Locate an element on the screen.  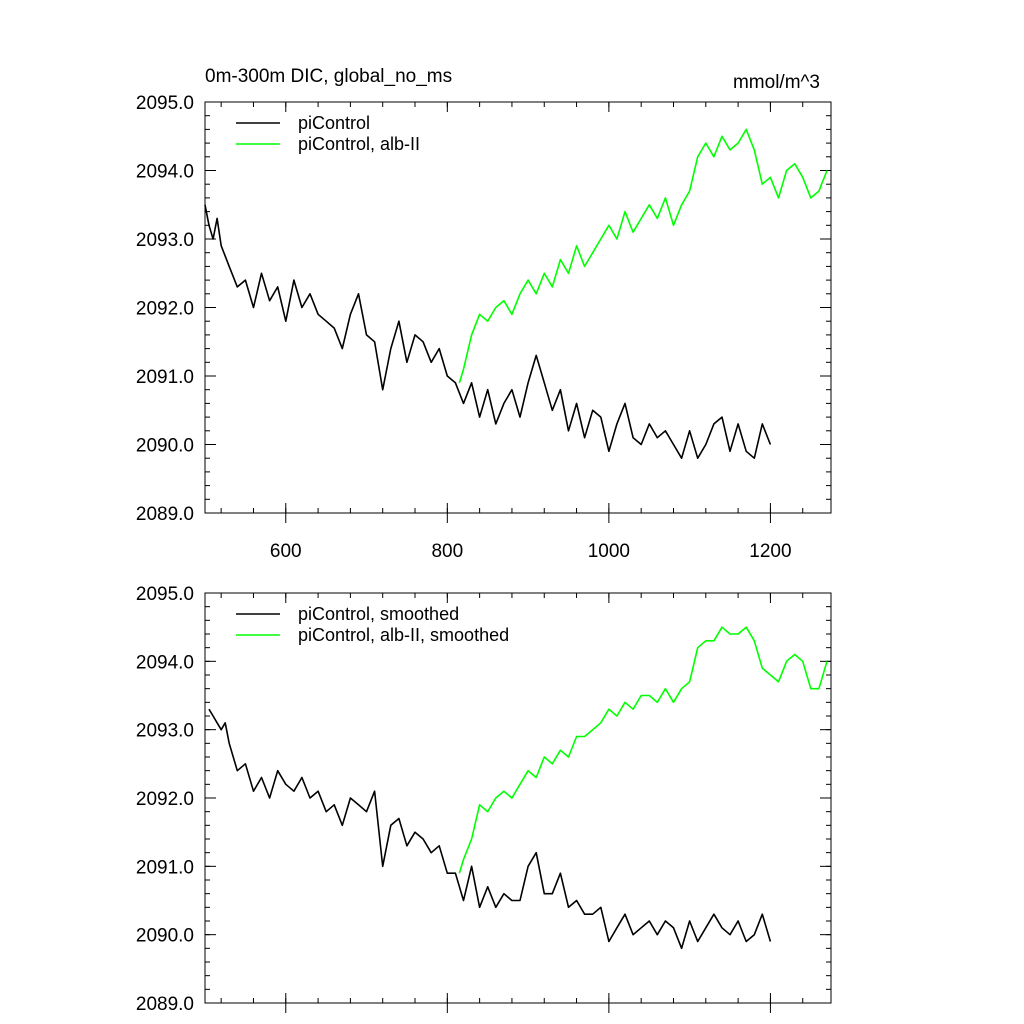
units-label: mmol/m^3 is located at coordinates (776, 82).